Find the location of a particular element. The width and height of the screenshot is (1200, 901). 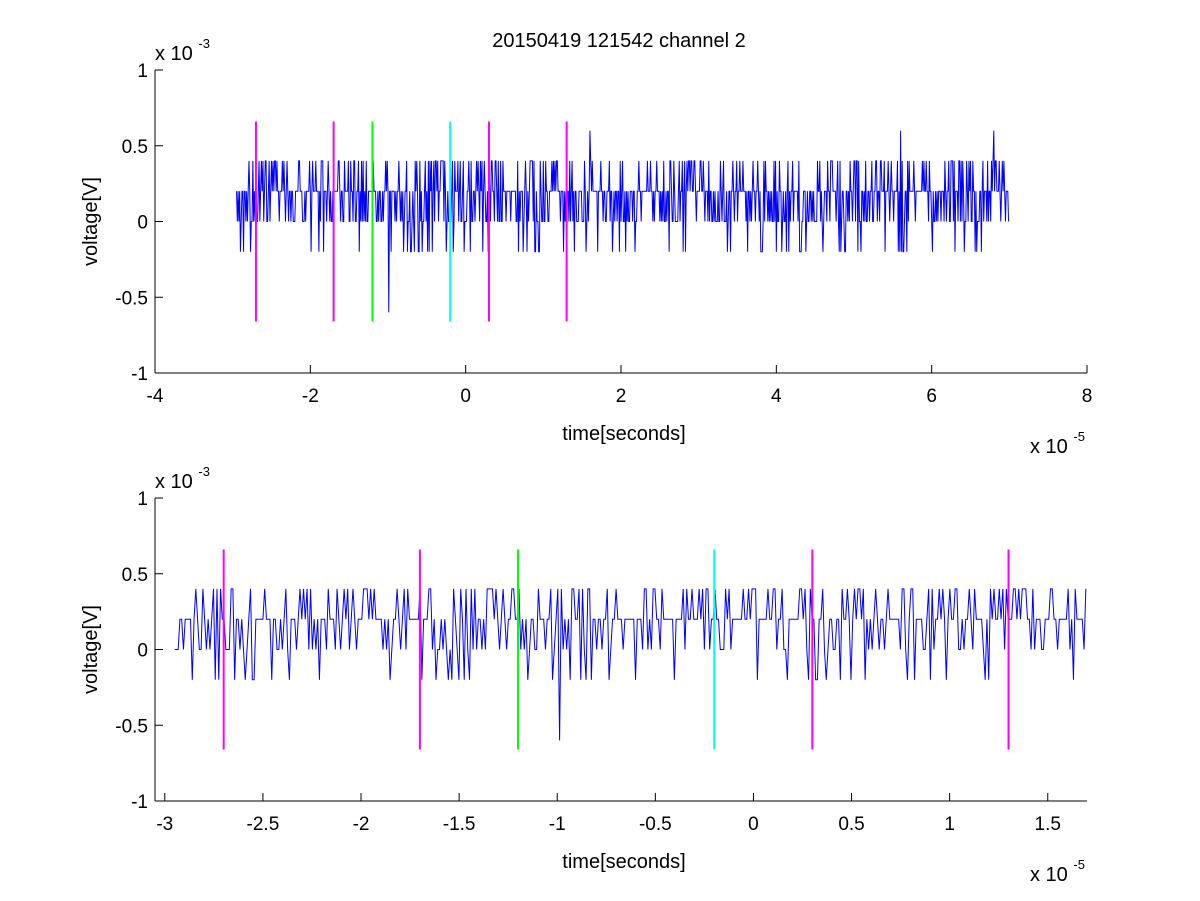

chart-2-x-tick-label: -1 is located at coordinates (557, 824).